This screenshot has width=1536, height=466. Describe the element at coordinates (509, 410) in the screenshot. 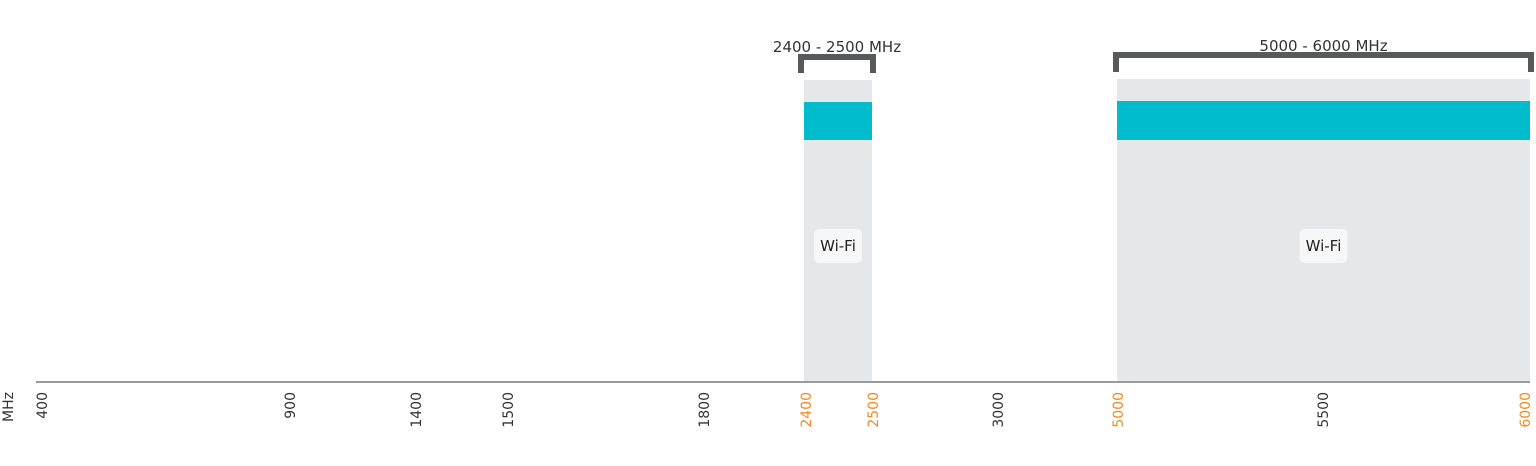

I see `tick-label: 1500` at that location.